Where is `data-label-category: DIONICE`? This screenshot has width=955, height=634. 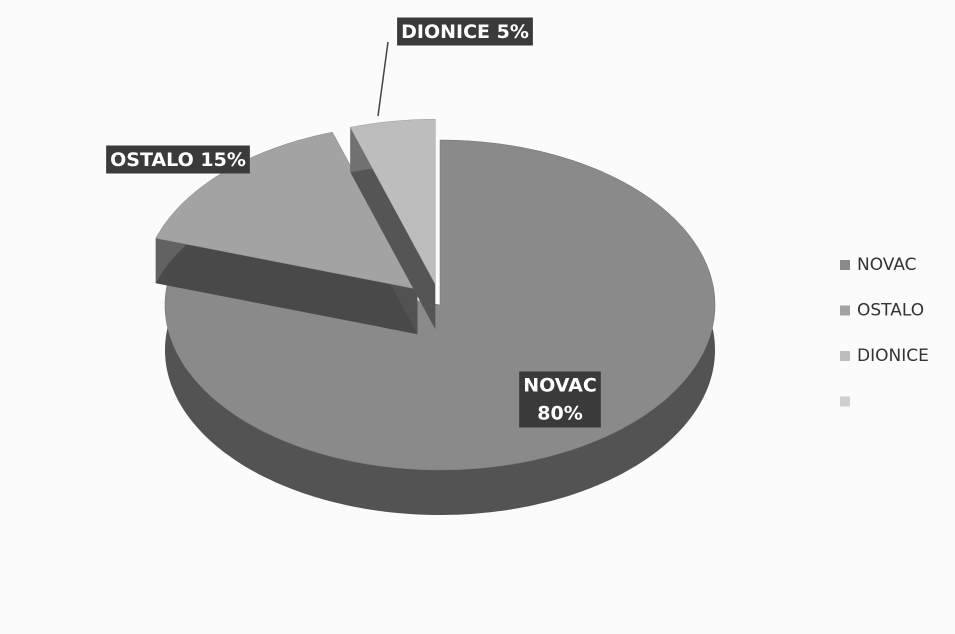 data-label-category: DIONICE is located at coordinates (445, 32).